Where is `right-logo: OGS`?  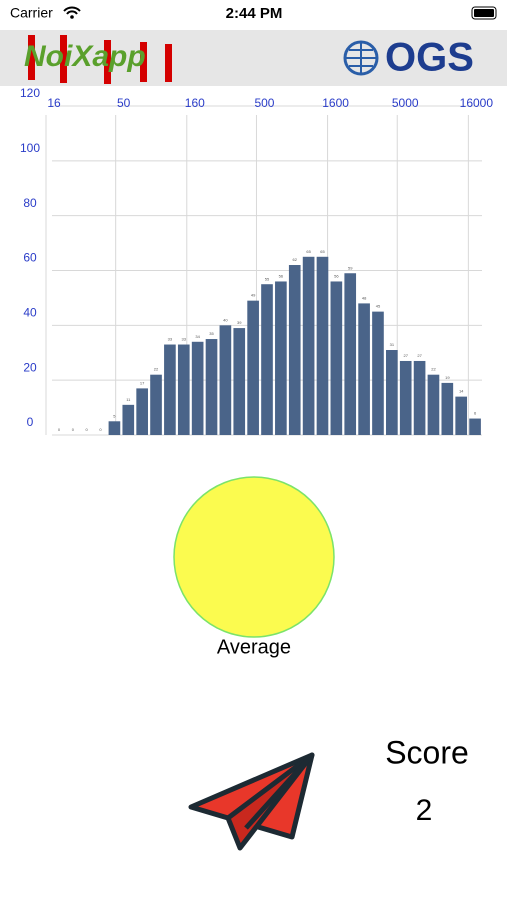
right-logo: OGS is located at coordinates (429, 58).